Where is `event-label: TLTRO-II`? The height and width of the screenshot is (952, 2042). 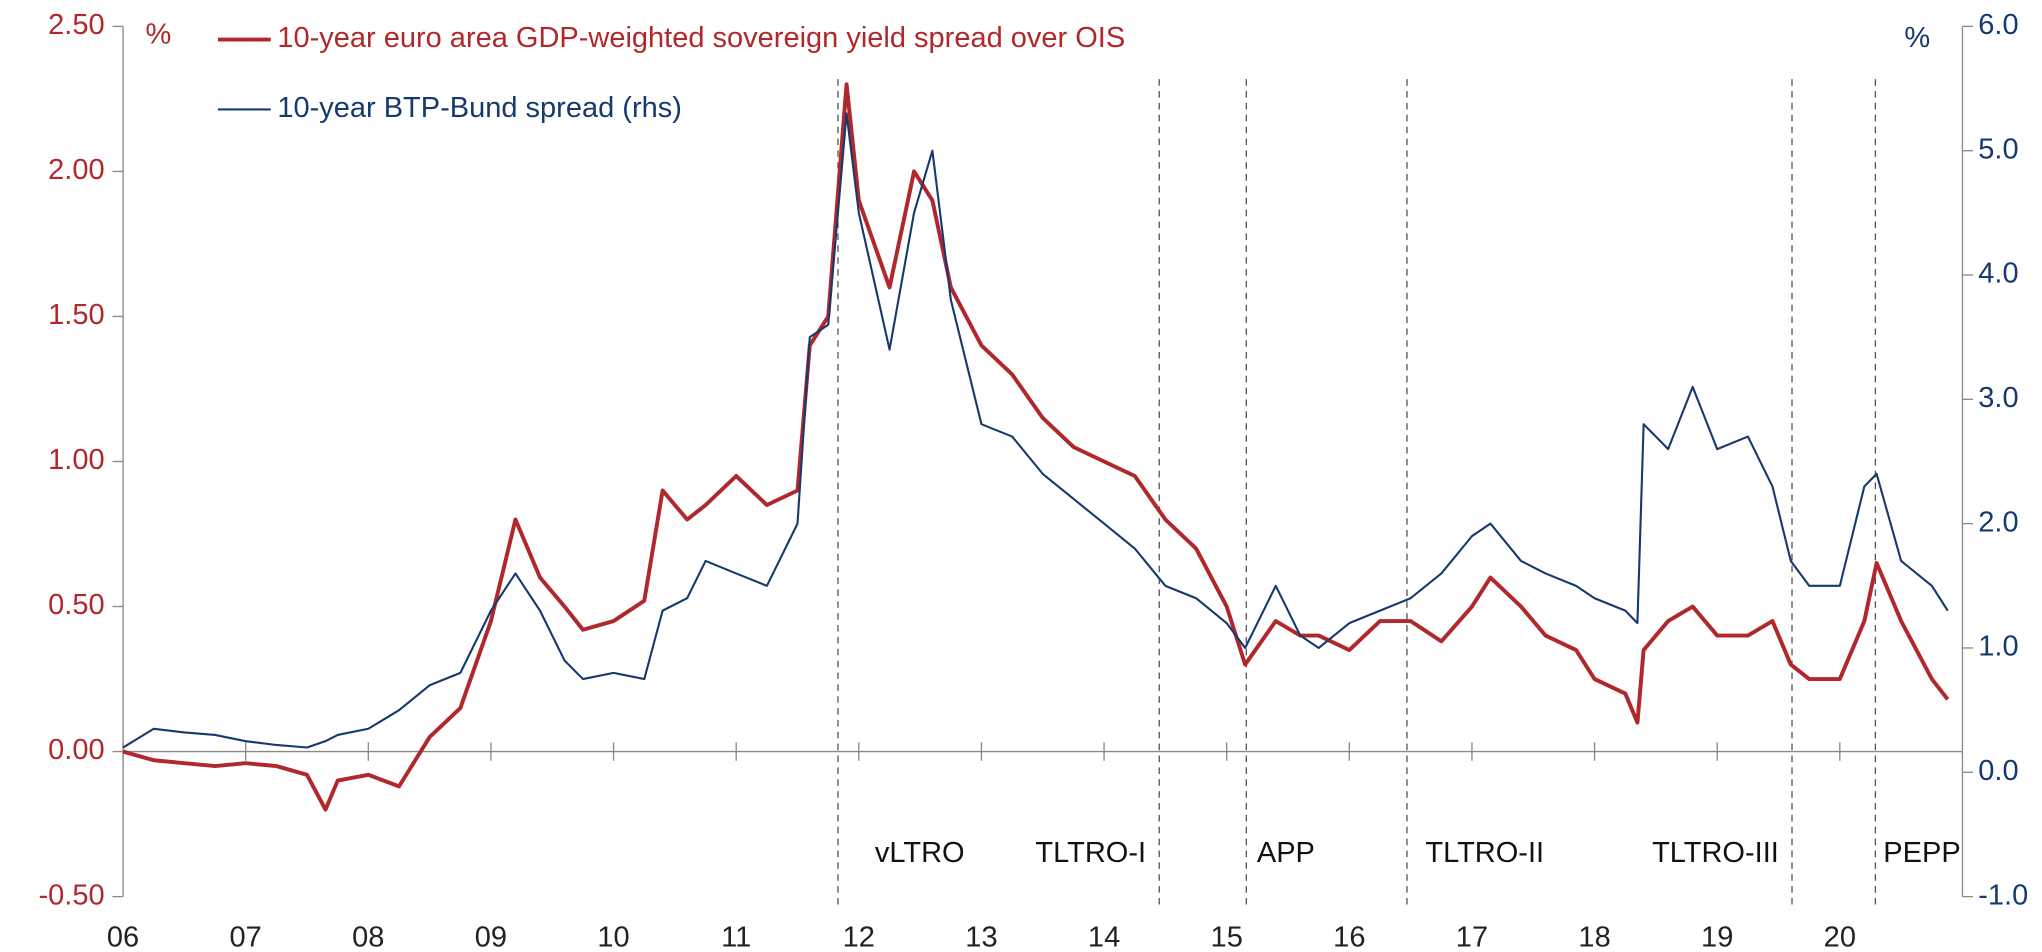
event-label: TLTRO-II is located at coordinates (1484, 853).